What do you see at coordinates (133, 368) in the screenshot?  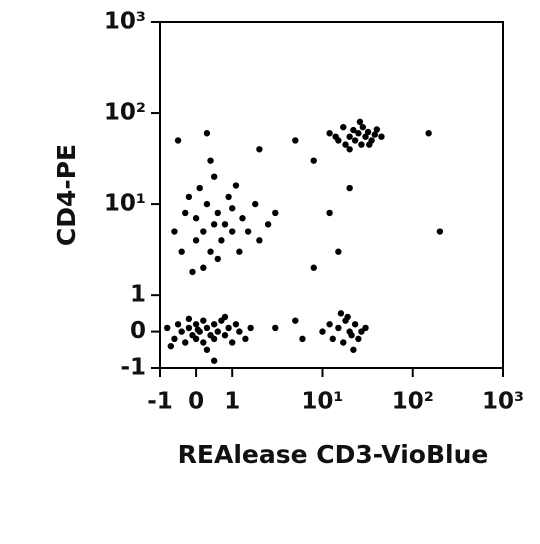 I see `y-tick-label: -1` at bounding box center [133, 368].